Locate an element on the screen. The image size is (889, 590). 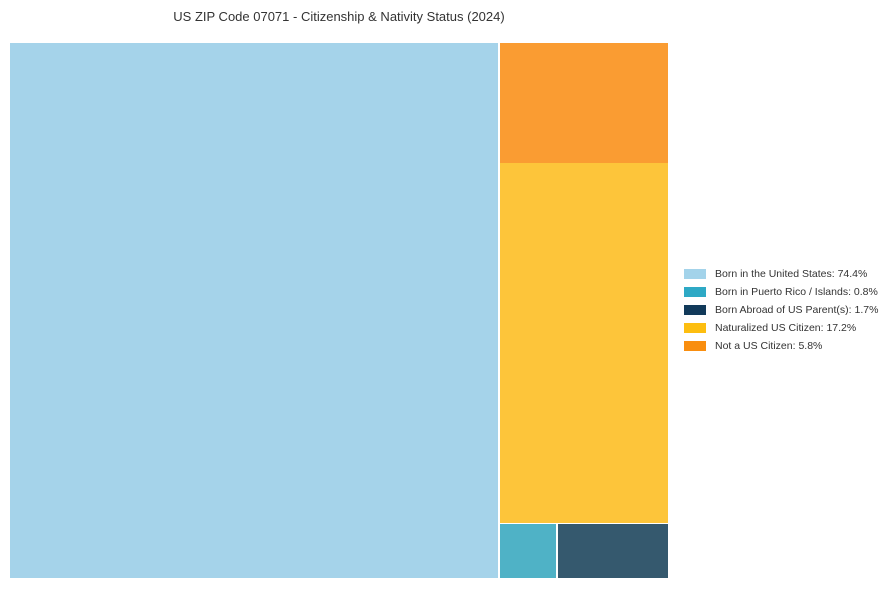
legend-item-born-in-puerto-rico-islands: Born in Puerto Rico / Islands: 0.8% is located at coordinates (781, 292).